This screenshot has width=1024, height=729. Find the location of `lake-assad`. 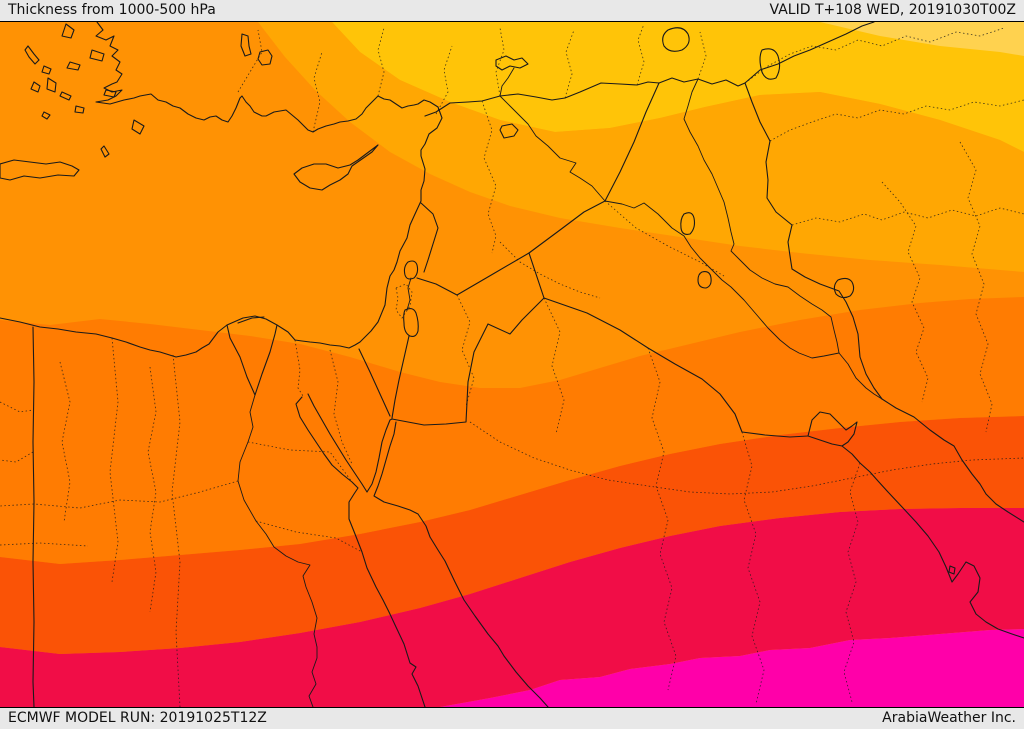

lake-assad is located at coordinates (509, 131).